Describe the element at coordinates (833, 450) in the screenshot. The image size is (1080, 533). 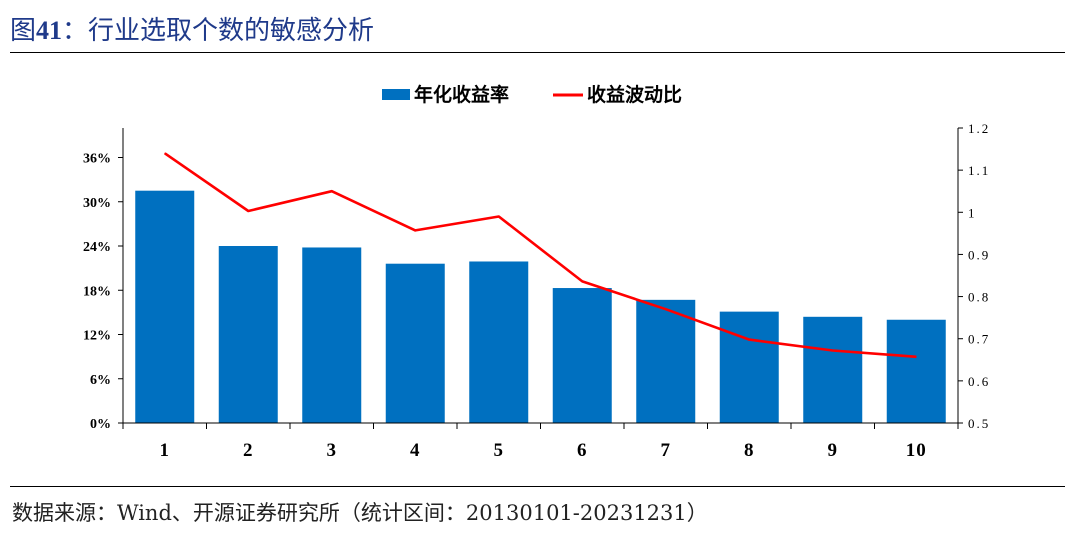
I see `x-tick-label: 9` at that location.